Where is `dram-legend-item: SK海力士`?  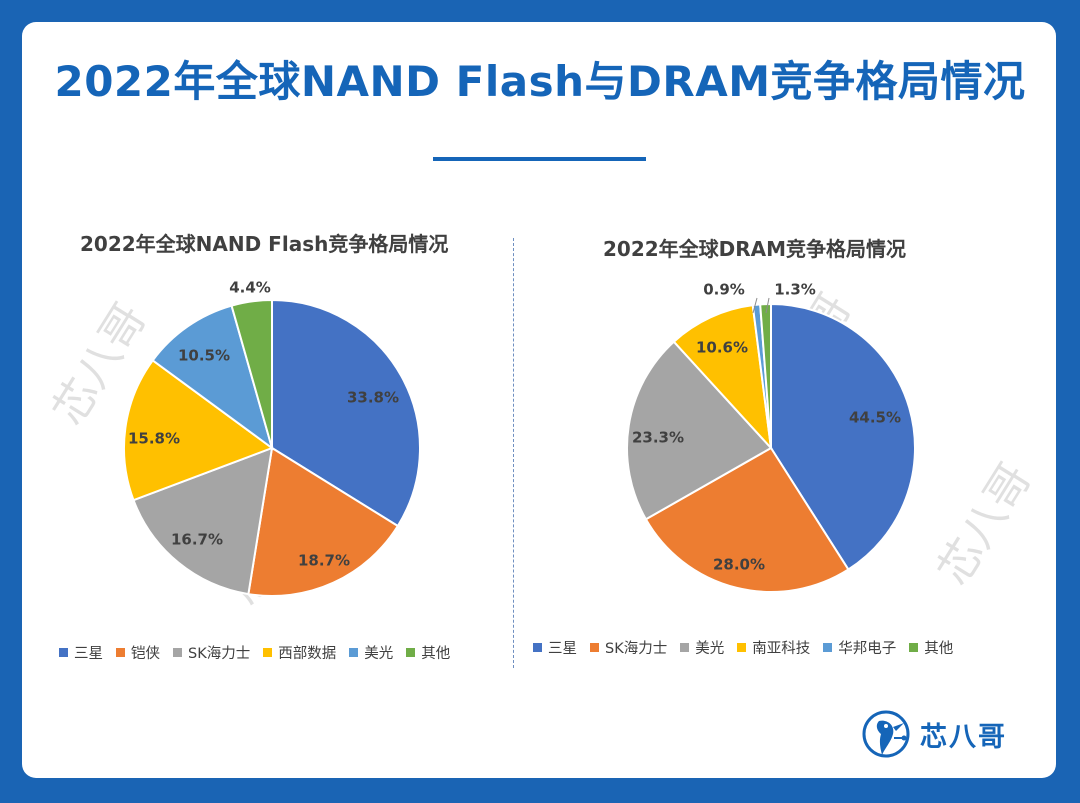 dram-legend-item: SK海力士 is located at coordinates (628, 647).